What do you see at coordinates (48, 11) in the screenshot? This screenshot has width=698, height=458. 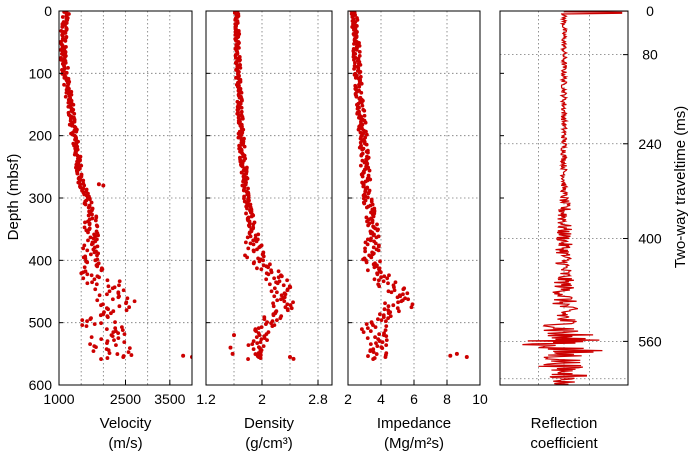 I see `y-tick-label: 0` at bounding box center [48, 11].